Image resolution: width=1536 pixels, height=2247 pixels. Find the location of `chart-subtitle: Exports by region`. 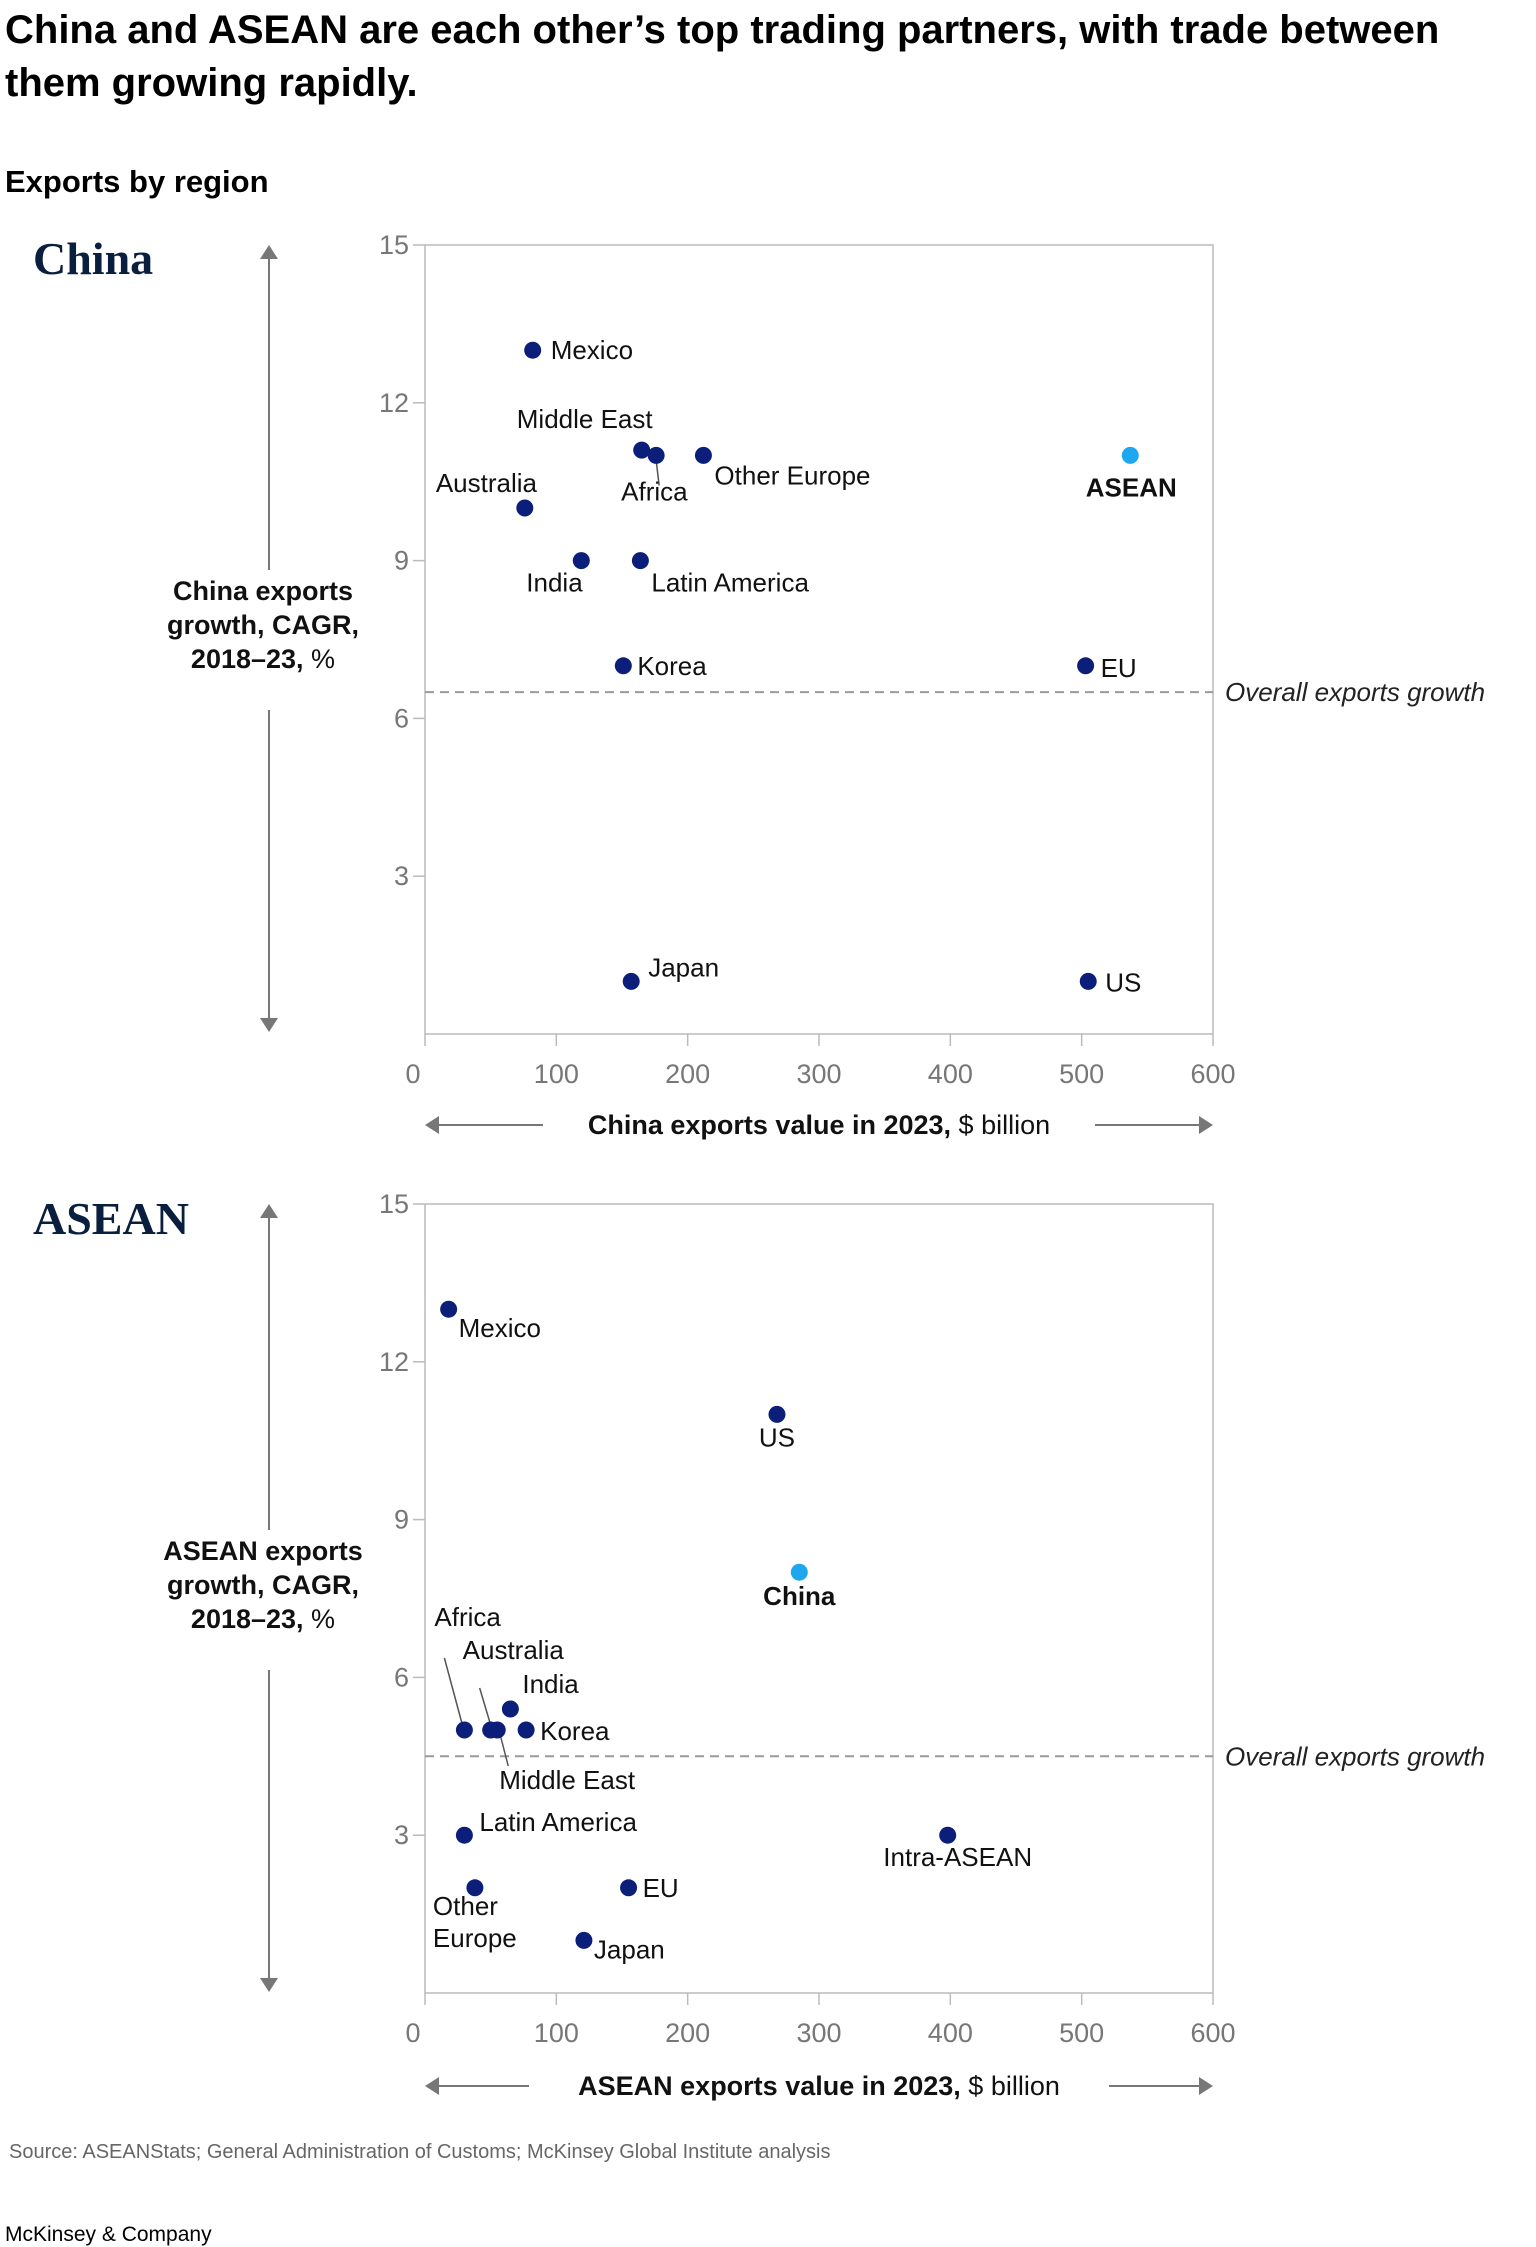

chart-subtitle: Exports by region is located at coordinates (137, 181).